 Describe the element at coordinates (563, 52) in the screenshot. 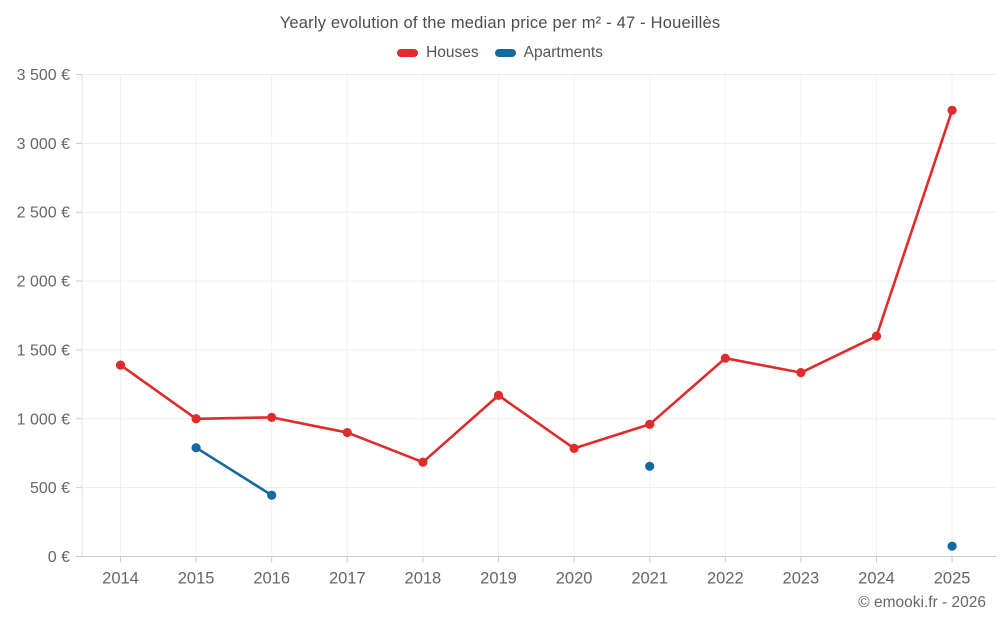

I see `legend-label-apartments: Apartments` at that location.